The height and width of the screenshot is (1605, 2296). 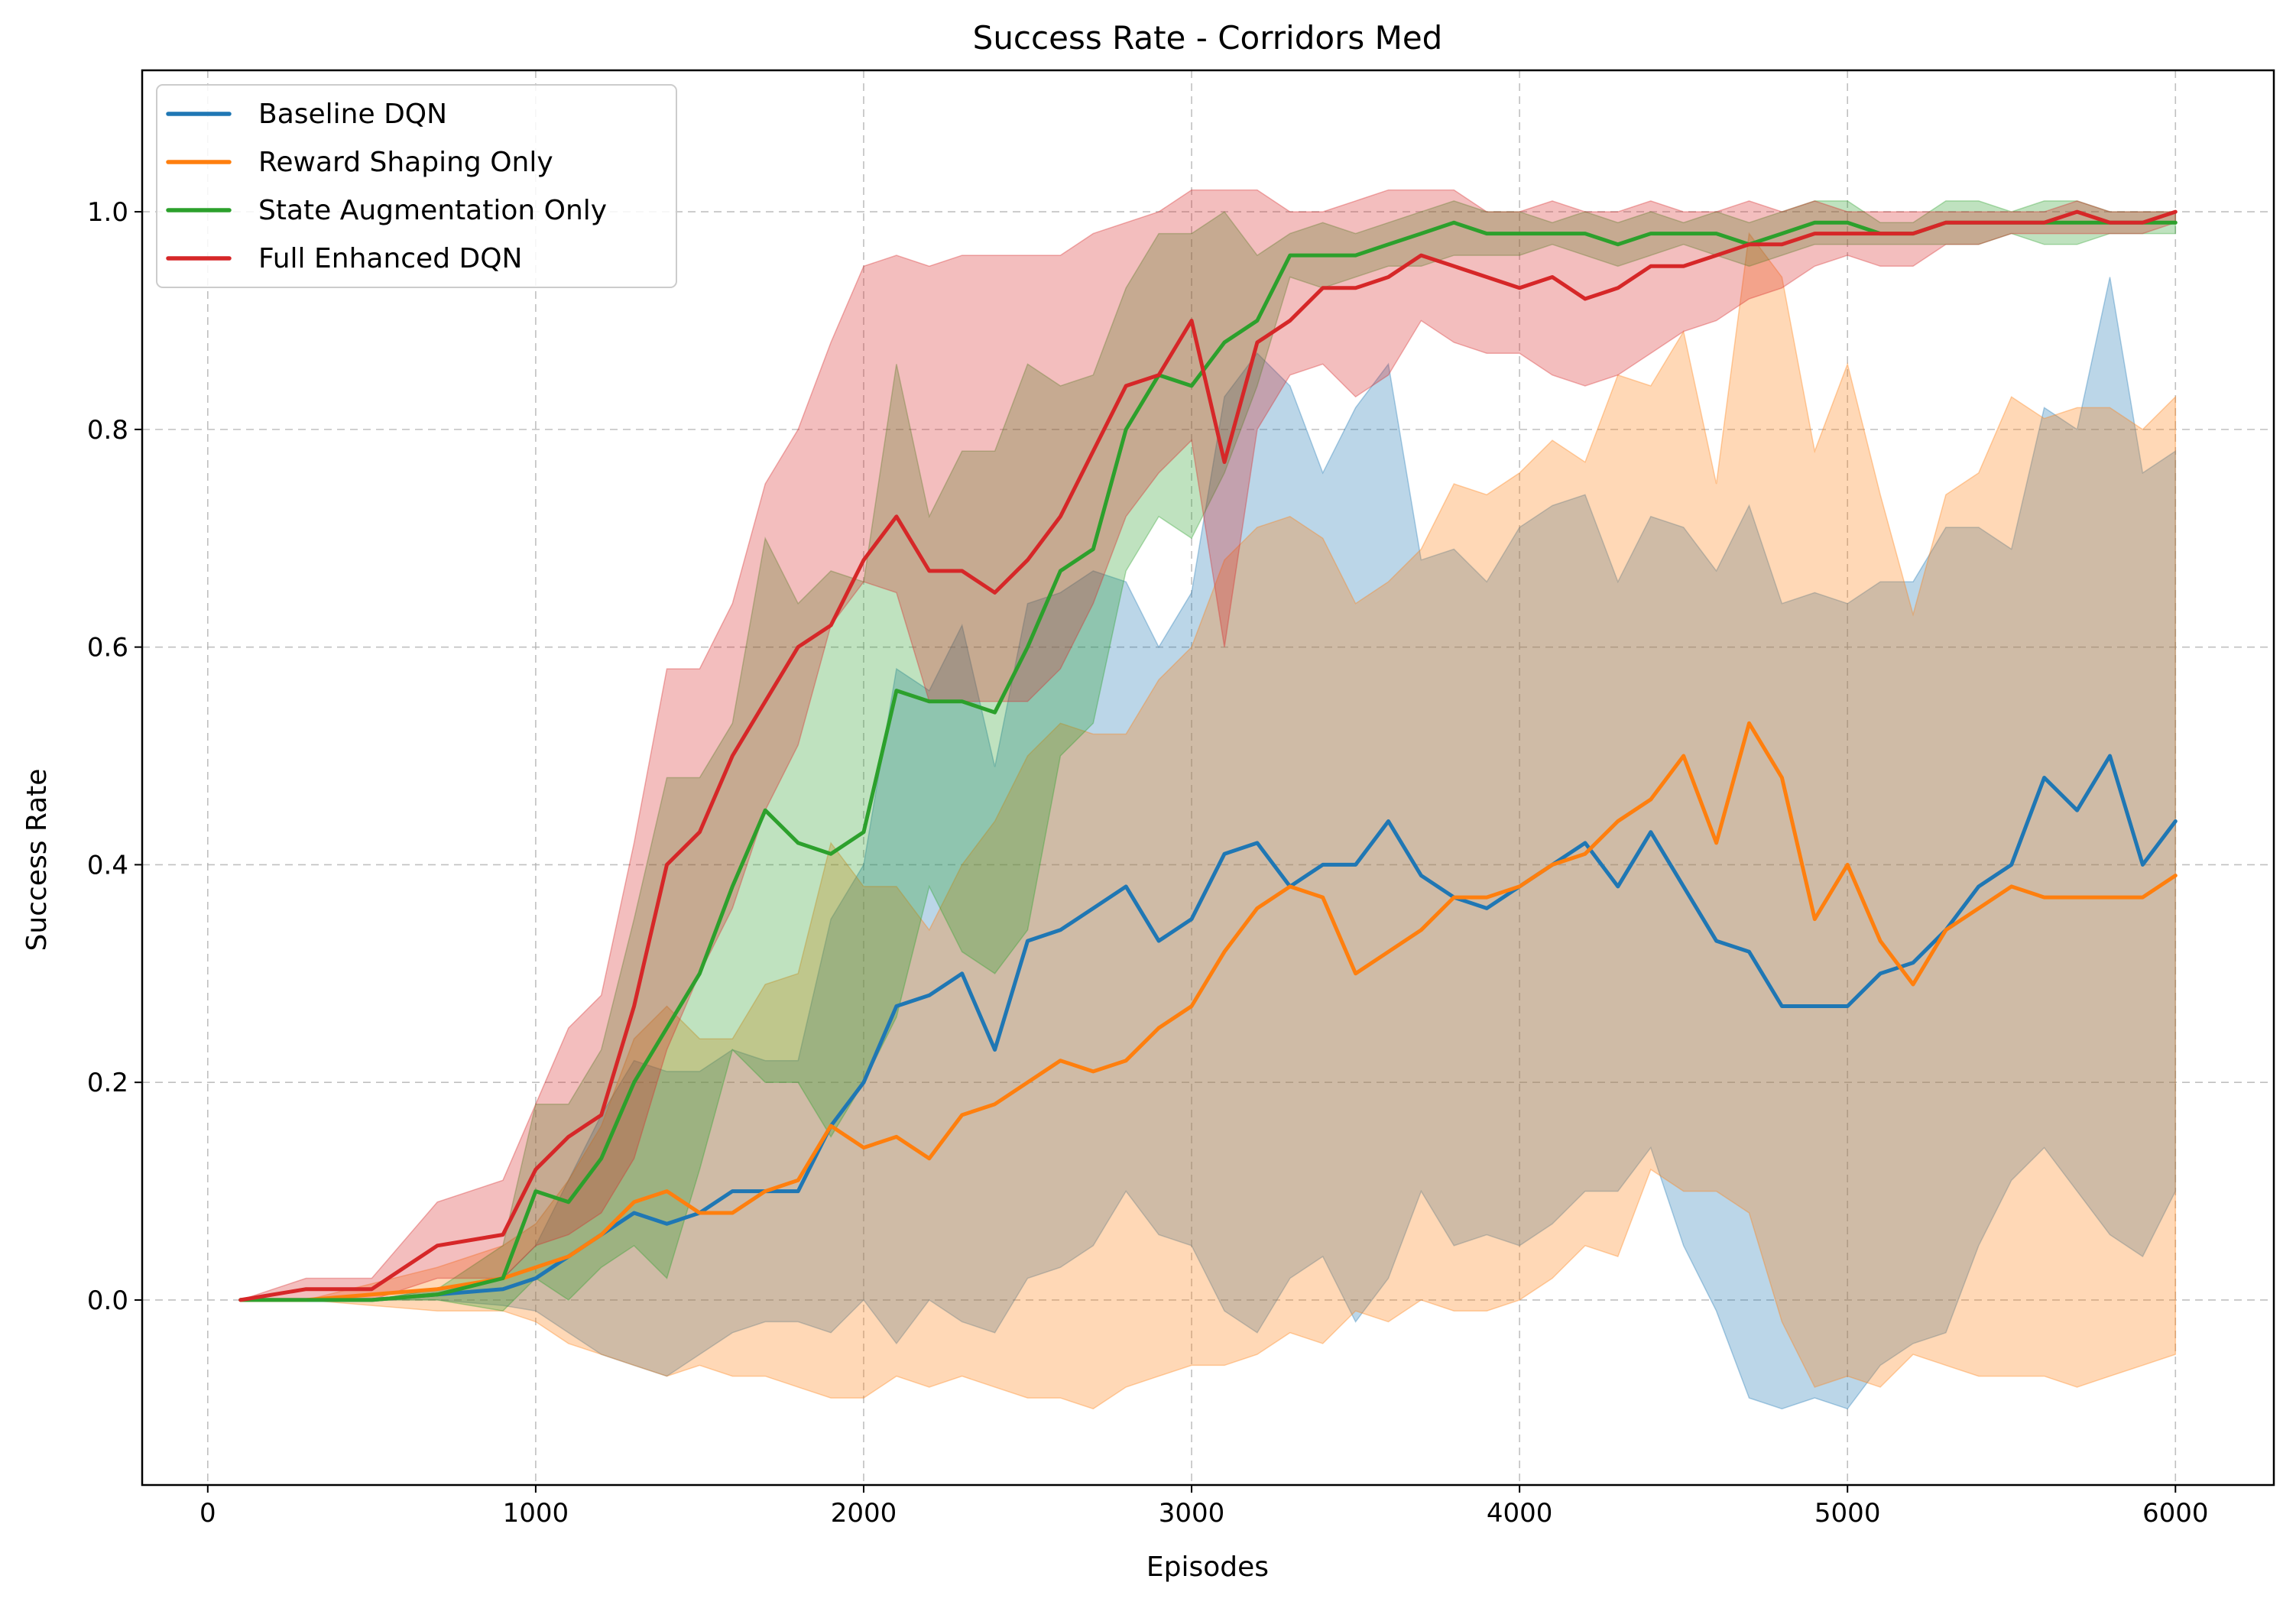 What do you see at coordinates (2175, 1513) in the screenshot?
I see `x-tick-label: 6000` at bounding box center [2175, 1513].